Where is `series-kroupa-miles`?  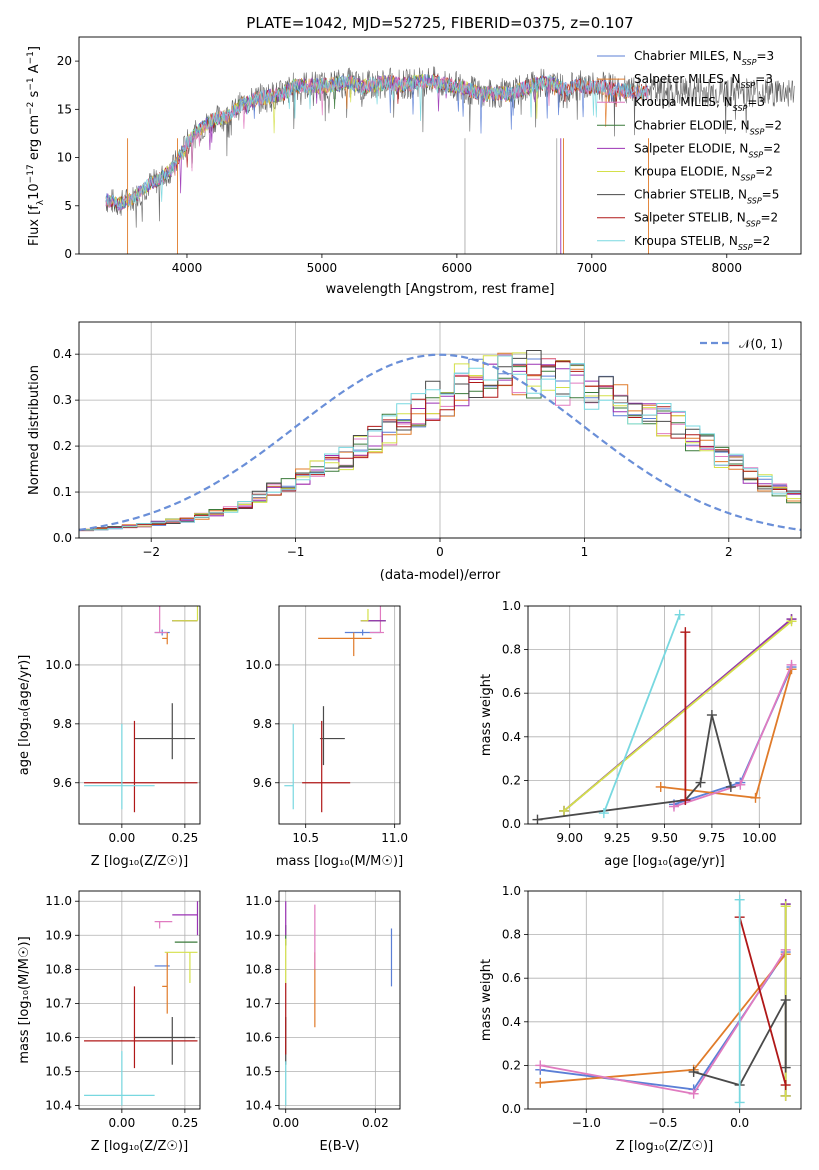
series-kroupa-miles is located at coordinates (732, 735).